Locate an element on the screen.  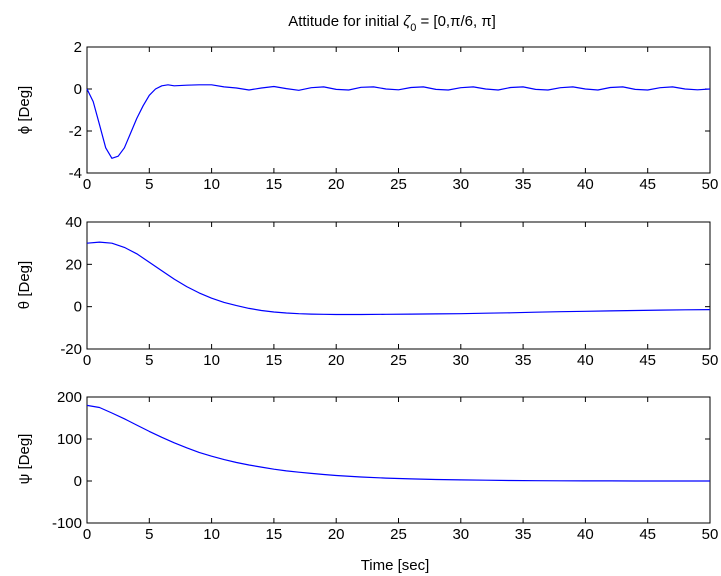
title-suffix: = [0,π/6, π] is located at coordinates (455, 21).